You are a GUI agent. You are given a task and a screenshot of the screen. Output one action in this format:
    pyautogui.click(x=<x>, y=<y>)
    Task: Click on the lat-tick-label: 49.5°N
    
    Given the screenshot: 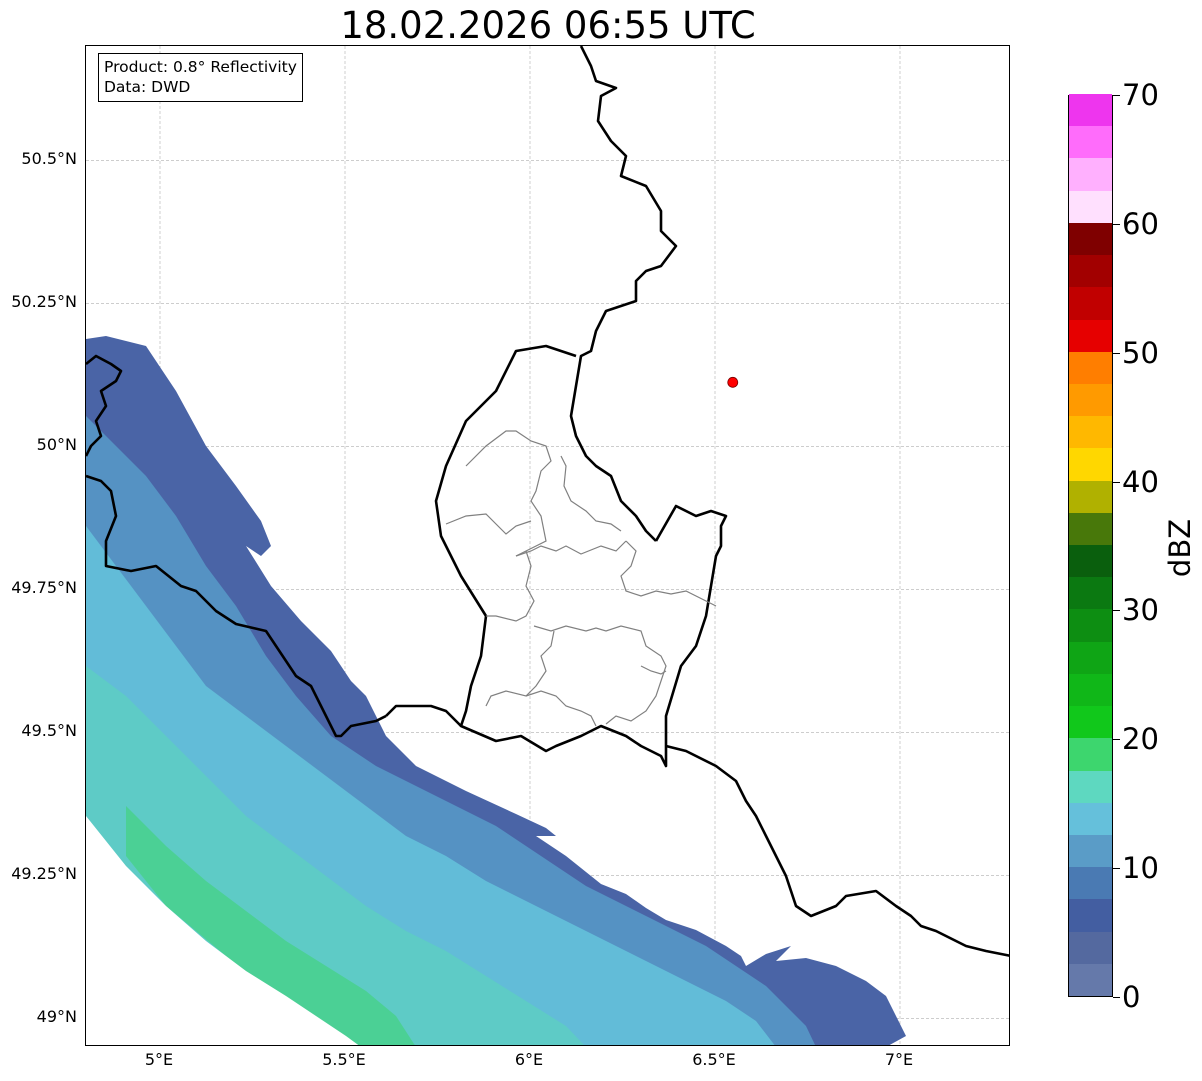 What is the action you would take?
    pyautogui.click(x=49, y=731)
    